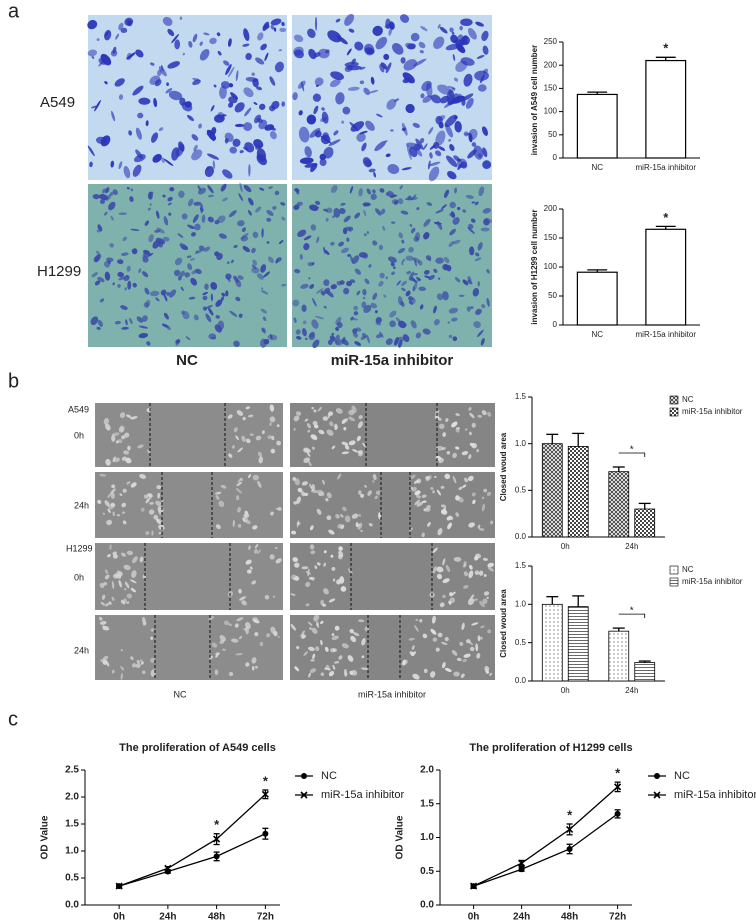 The image size is (756, 921). What do you see at coordinates (119, 916) in the screenshot?
I see `x-tick-label: 0h` at bounding box center [119, 916].